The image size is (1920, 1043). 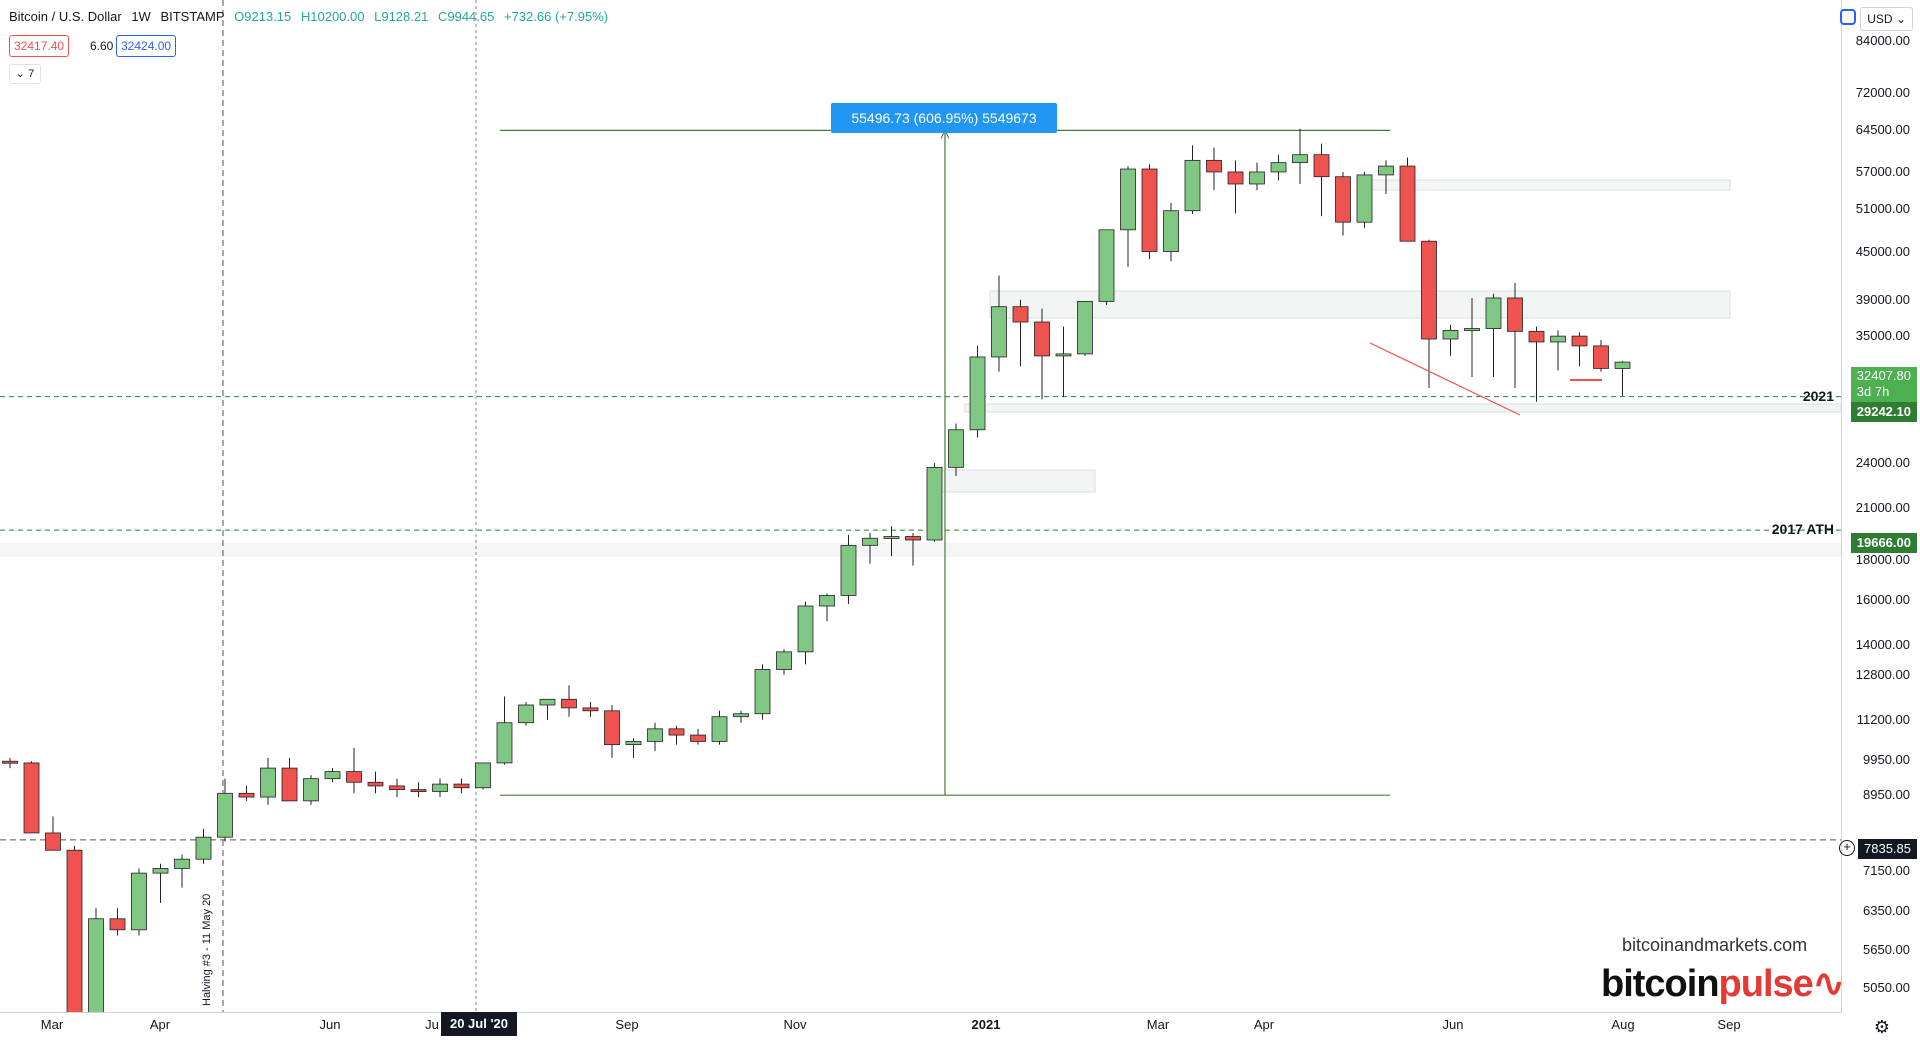 What do you see at coordinates (1882, 559) in the screenshot?
I see `price-axis-label: 18000.00` at bounding box center [1882, 559].